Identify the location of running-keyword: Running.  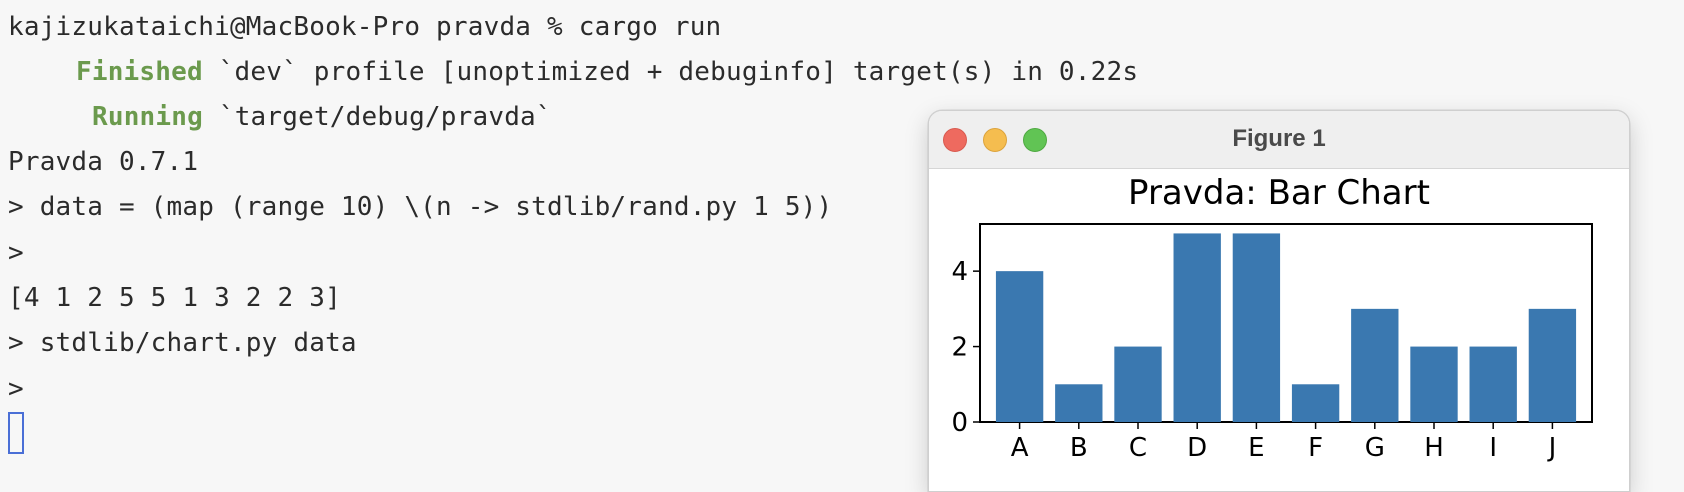
(147, 117).